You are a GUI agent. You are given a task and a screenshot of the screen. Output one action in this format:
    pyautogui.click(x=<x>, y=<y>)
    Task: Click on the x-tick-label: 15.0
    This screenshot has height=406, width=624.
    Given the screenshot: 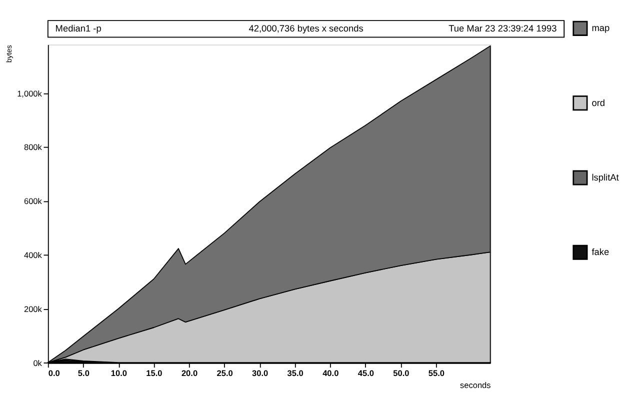 What is the action you would take?
    pyautogui.click(x=154, y=373)
    